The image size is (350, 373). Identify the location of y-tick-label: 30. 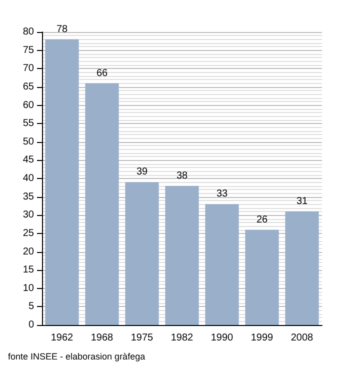
(28, 215).